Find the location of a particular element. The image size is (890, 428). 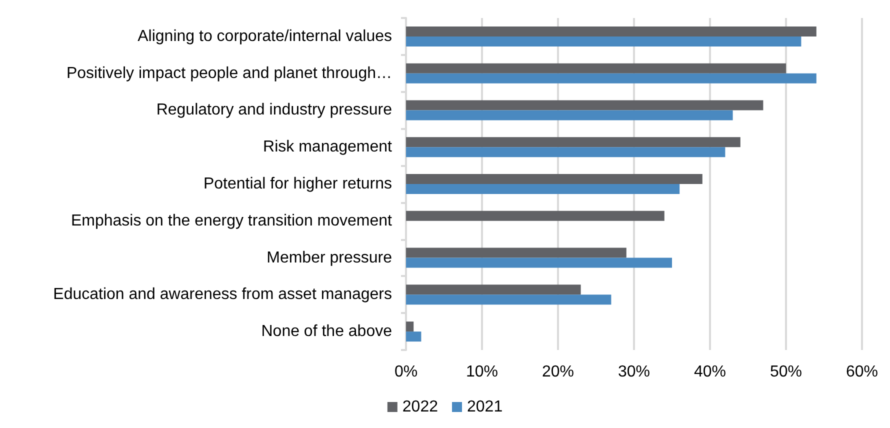

y-tick-label: Risk management is located at coordinates (328, 147).